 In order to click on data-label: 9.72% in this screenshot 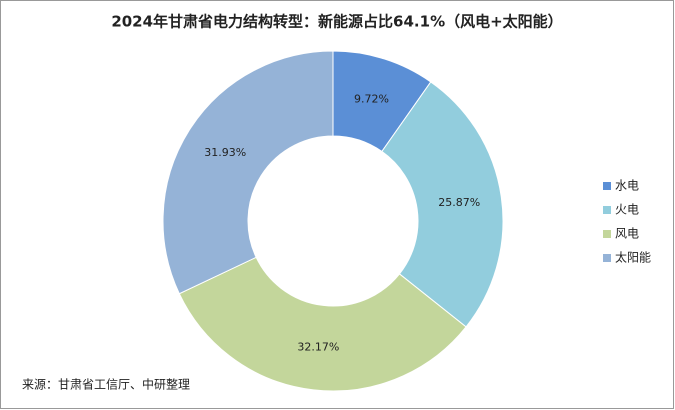, I will do `click(371, 98)`.